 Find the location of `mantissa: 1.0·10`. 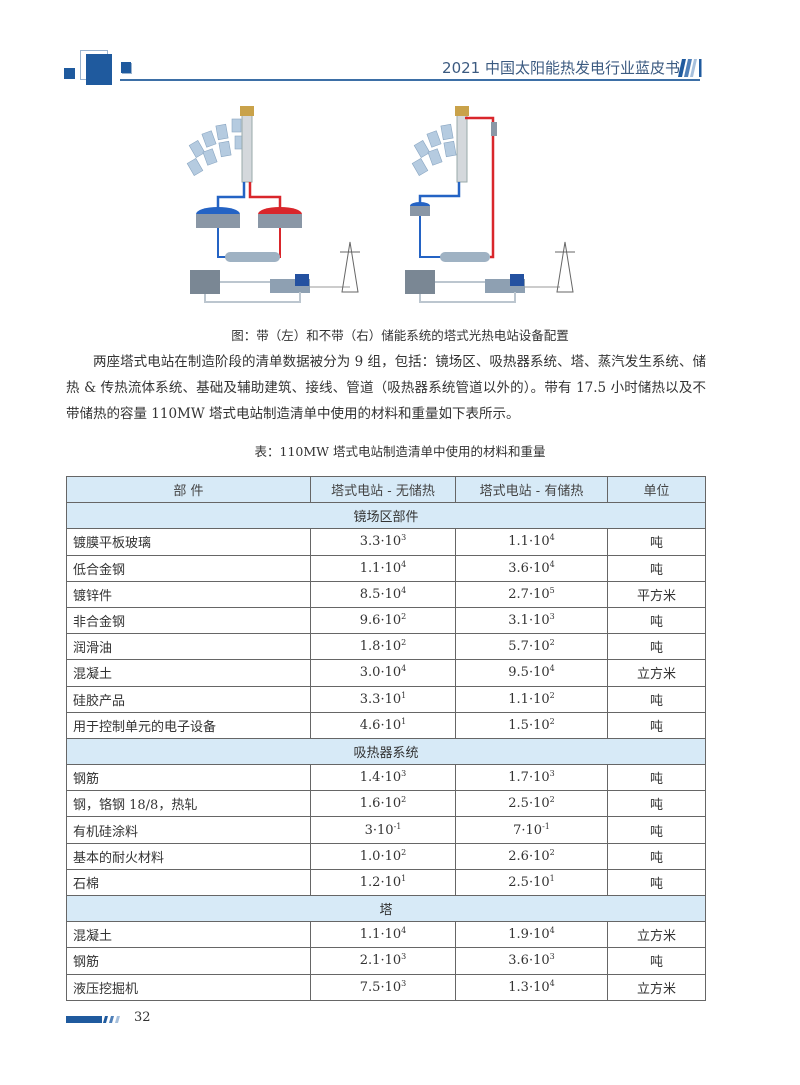

mantissa: 1.0·10 is located at coordinates (380, 856).